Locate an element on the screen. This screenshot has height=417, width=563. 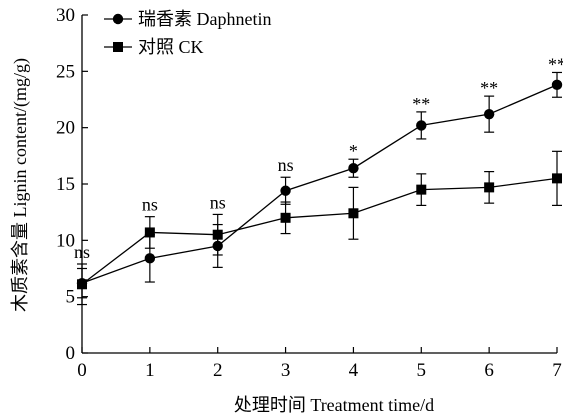
significance-label: * is located at coordinates (353, 151).